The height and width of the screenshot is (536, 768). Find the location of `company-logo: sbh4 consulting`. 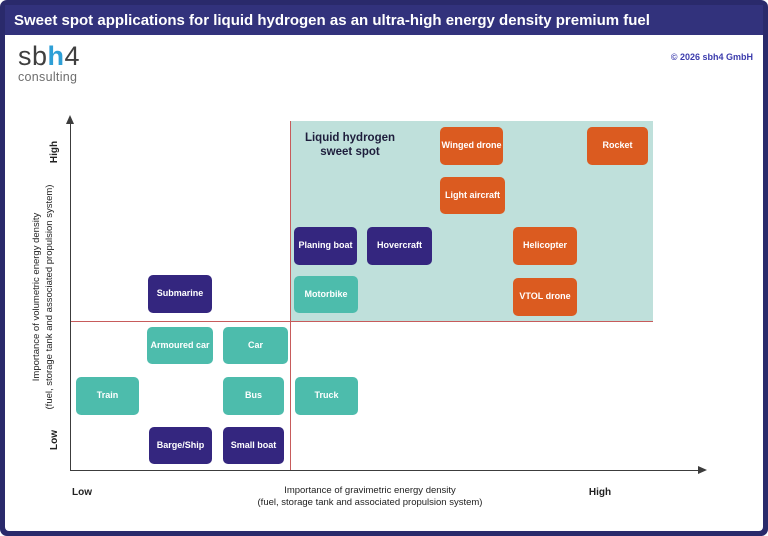

company-logo: sbh4 consulting is located at coordinates (49, 63).